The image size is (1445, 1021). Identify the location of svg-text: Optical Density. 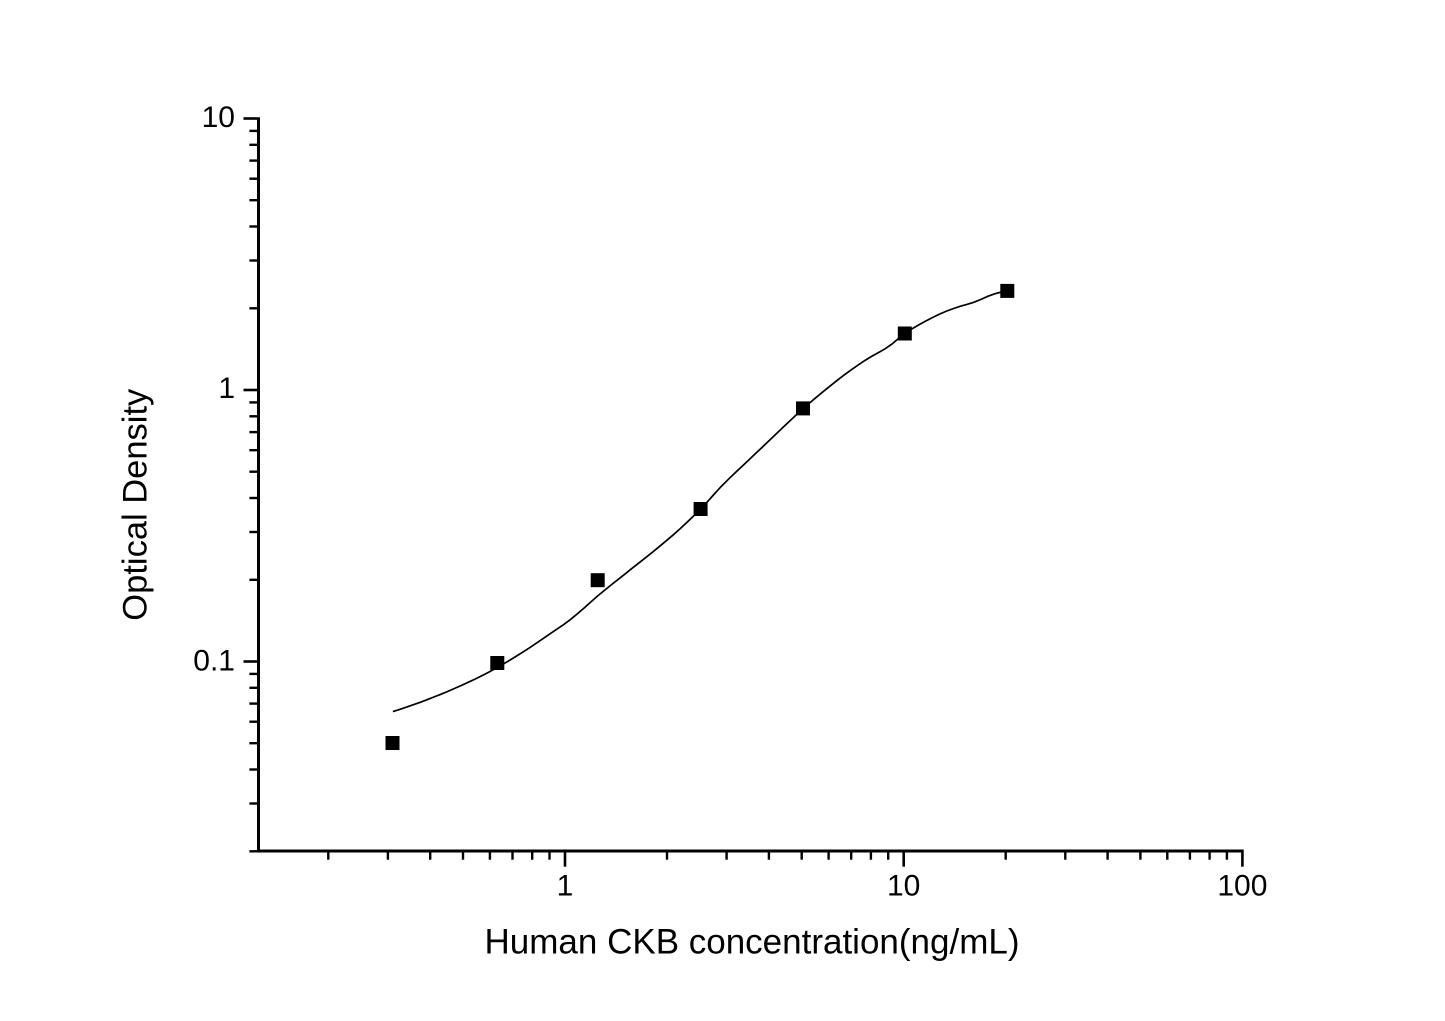
(136, 504).